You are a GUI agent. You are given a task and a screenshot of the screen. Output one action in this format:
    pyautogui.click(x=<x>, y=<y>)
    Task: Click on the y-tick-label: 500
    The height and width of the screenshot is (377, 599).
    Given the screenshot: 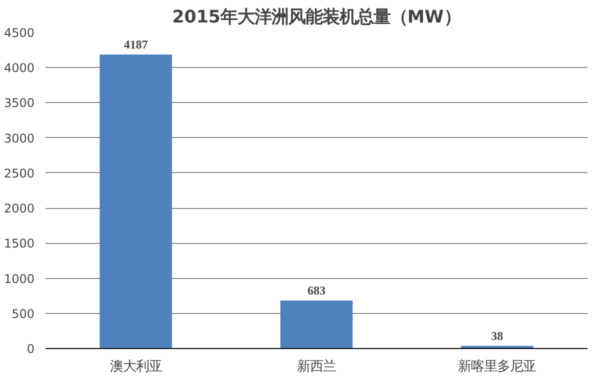 What is the action you would take?
    pyautogui.click(x=23, y=313)
    